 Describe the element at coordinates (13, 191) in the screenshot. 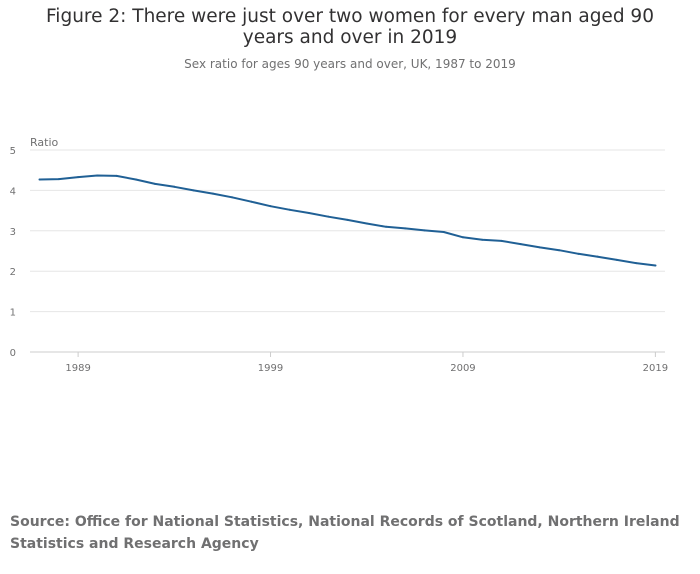

I see `y-tick-label: 4` at that location.